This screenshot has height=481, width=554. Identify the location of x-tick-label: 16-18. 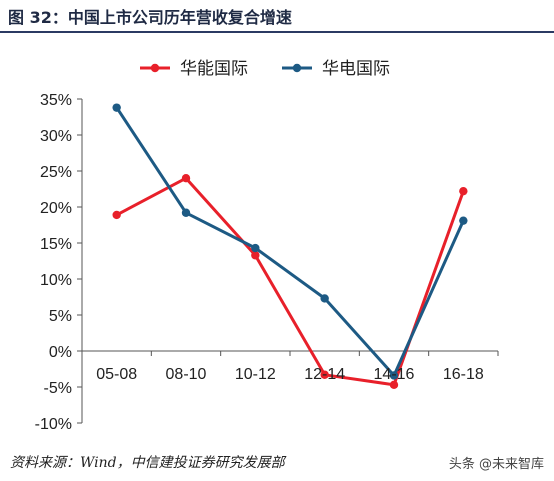
(463, 374).